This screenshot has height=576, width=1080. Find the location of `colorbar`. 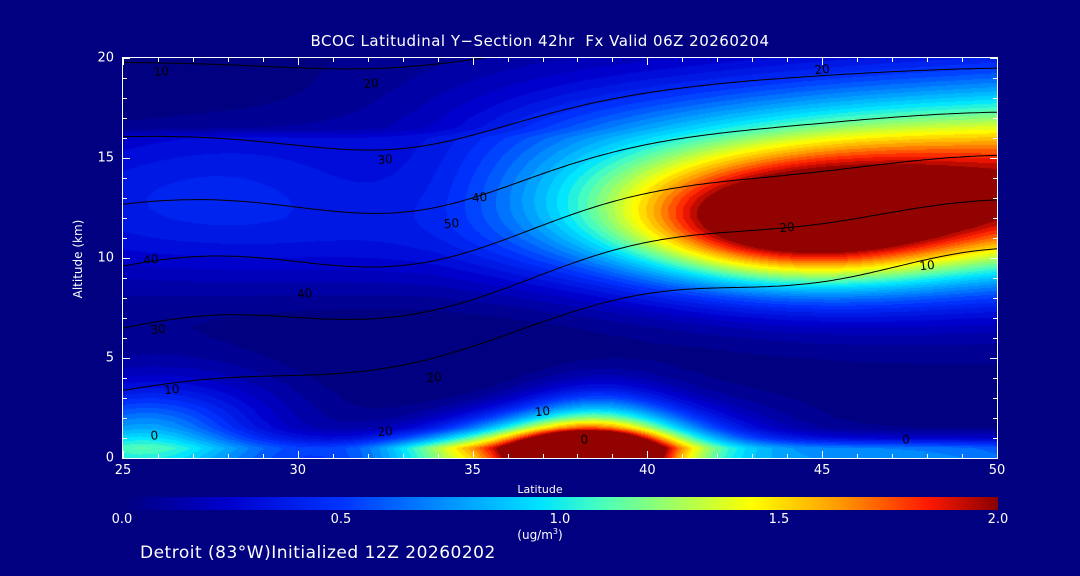

colorbar is located at coordinates (560, 503).